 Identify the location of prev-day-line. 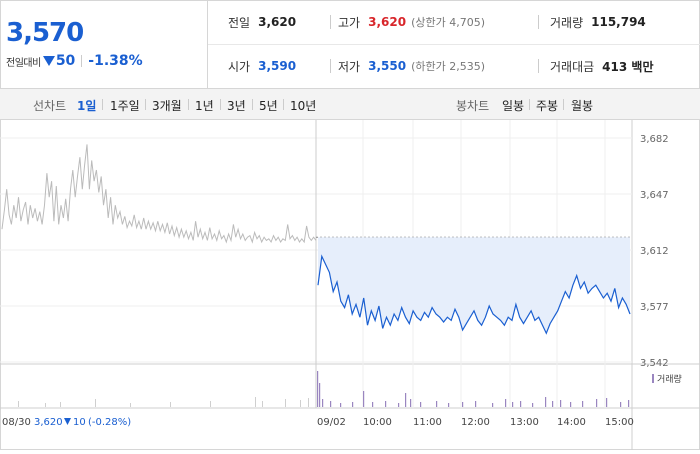
(159, 194).